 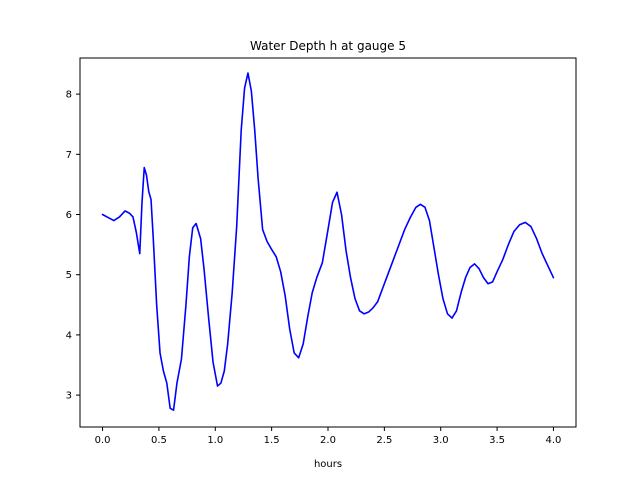 What do you see at coordinates (69, 95) in the screenshot?
I see `y-tick-label: 8` at bounding box center [69, 95].